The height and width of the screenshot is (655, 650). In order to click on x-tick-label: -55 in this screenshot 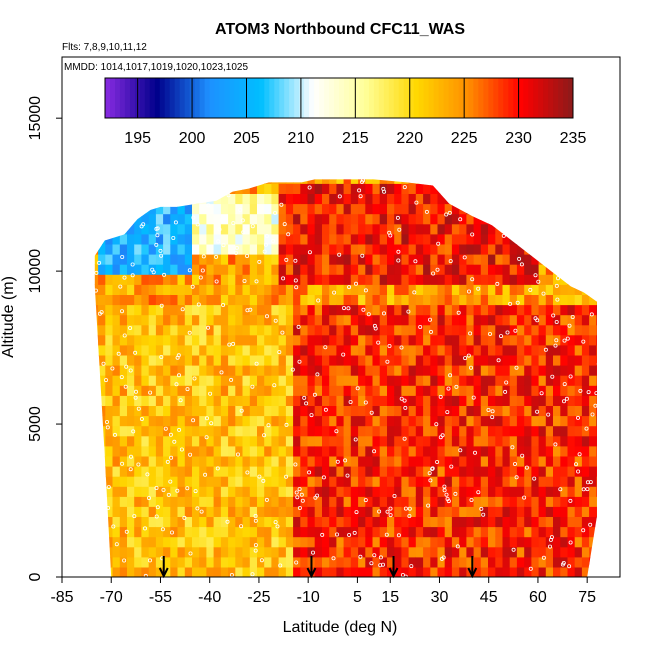, I will do `click(160, 597)`.